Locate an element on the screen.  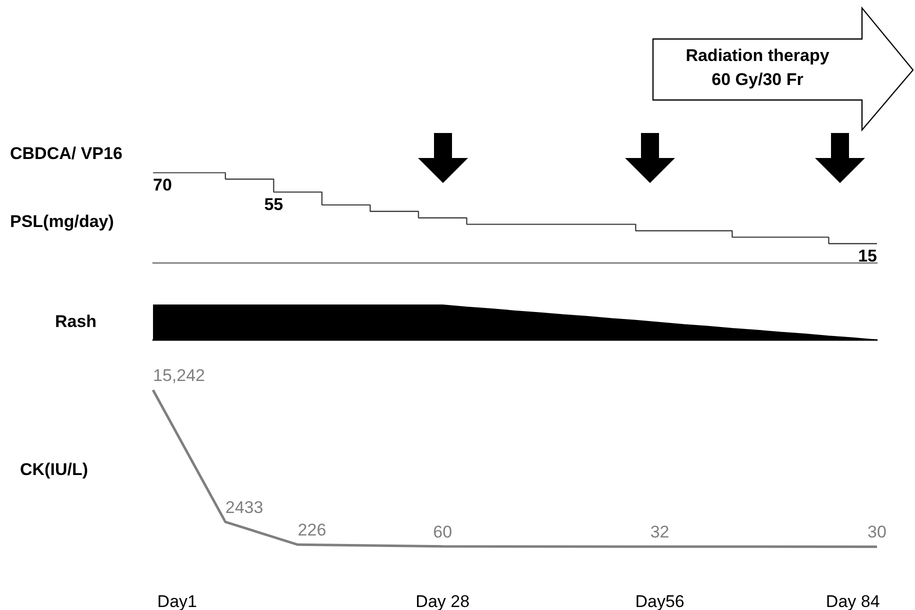
data-label: 2433 is located at coordinates (244, 507).